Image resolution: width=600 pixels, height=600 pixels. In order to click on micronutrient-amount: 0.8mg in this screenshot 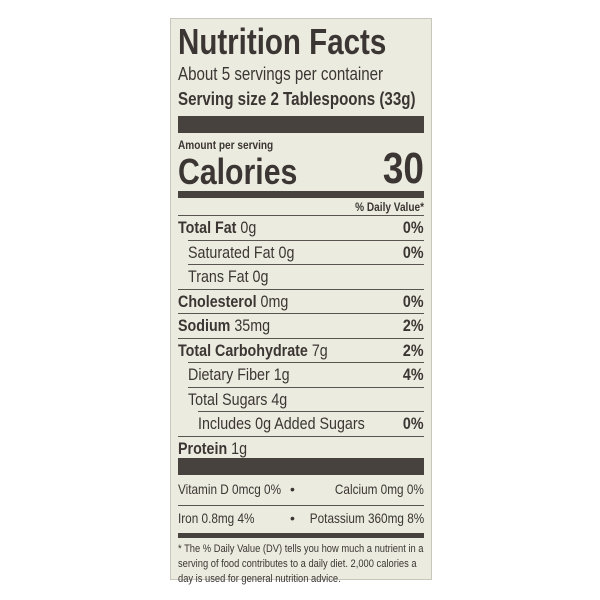, I will do `click(218, 518)`.